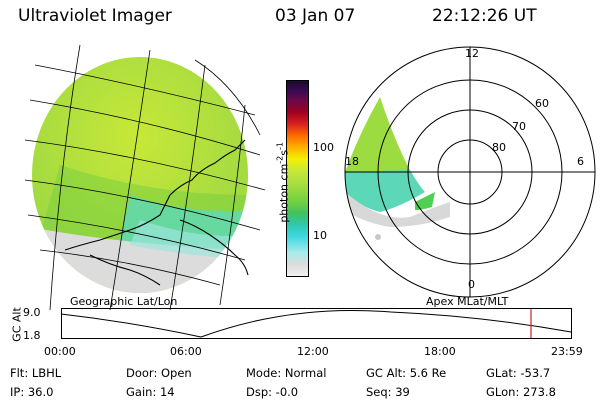  I want to click on altitude-axis-label: GC Alt, so click(17, 324).